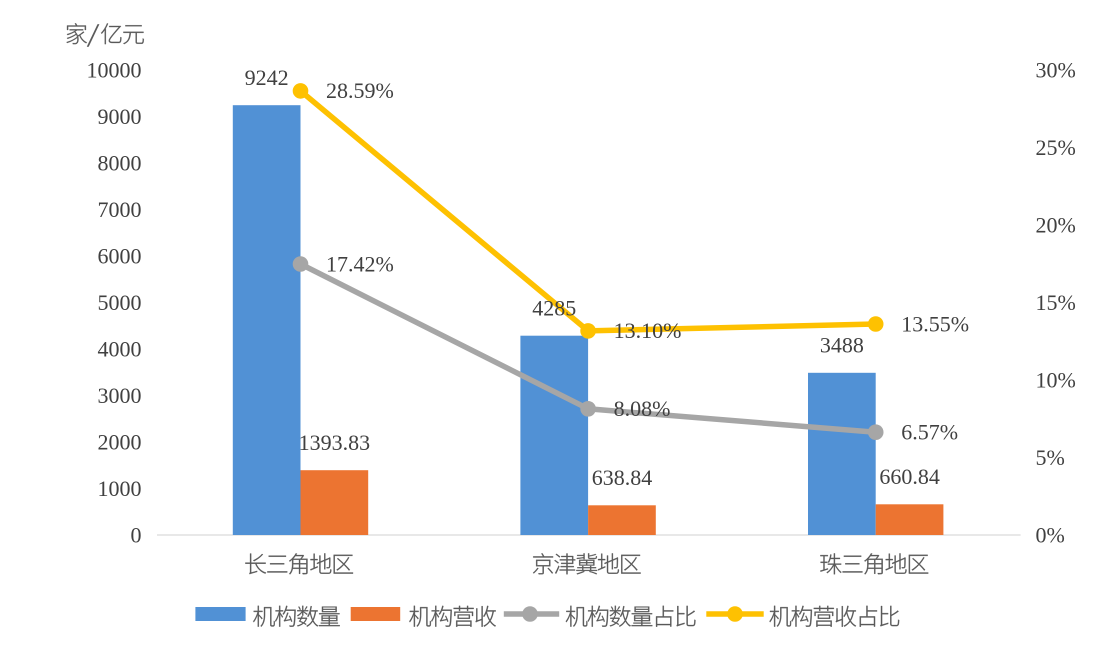 The image size is (1099, 653). What do you see at coordinates (335, 442) in the screenshot?
I see `svg-text: 1393.83` at bounding box center [335, 442].